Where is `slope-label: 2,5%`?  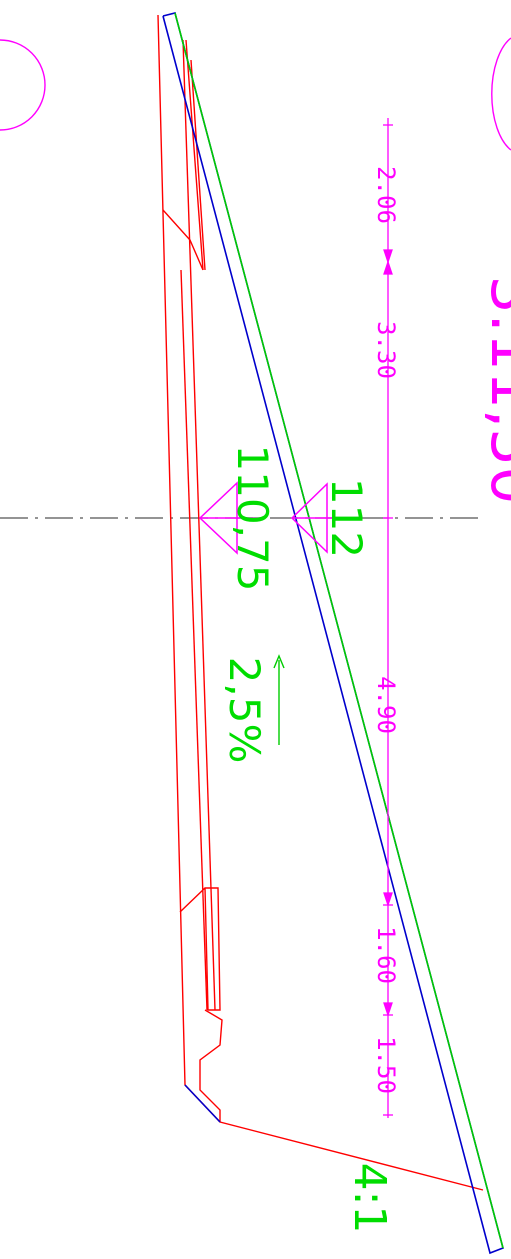 slope-label: 2,5% is located at coordinates (244, 710).